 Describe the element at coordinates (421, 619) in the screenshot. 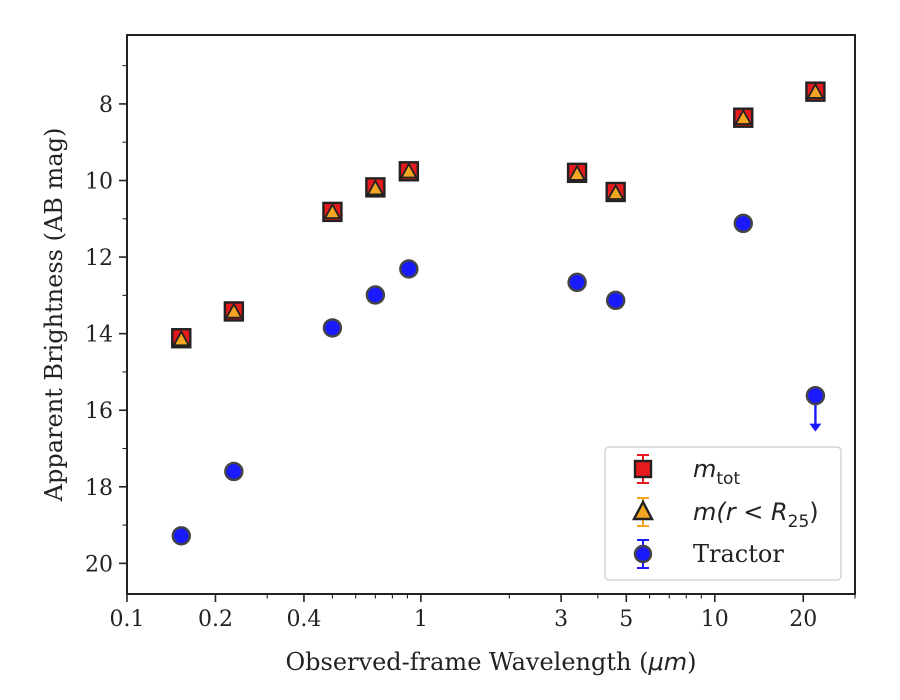

I see `x-tick-label: 1` at that location.